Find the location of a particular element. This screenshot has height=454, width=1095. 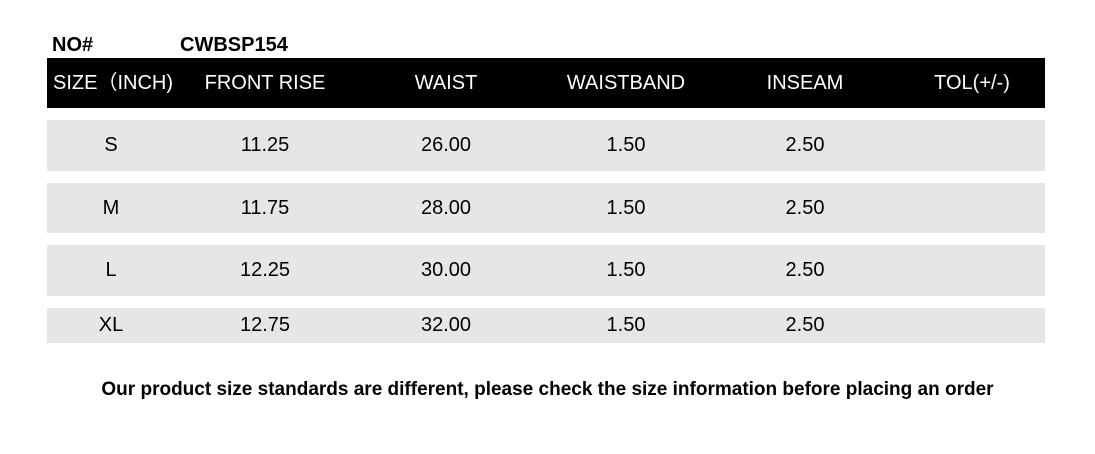

table-cell: M is located at coordinates (111, 207).